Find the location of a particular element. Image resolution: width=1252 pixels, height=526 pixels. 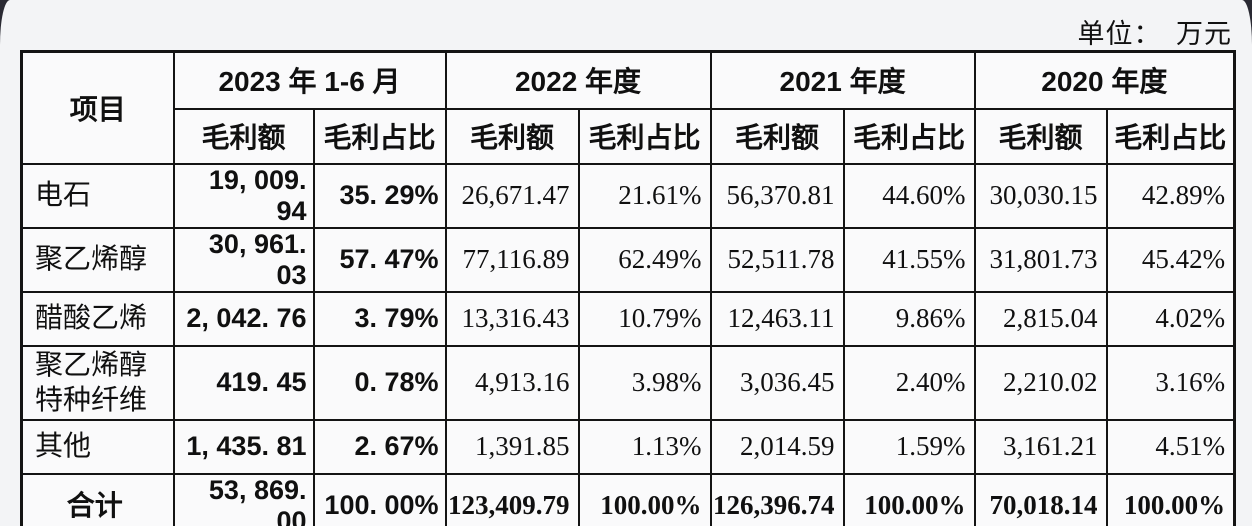

table-cell: 126,396.74 is located at coordinates (777, 499).